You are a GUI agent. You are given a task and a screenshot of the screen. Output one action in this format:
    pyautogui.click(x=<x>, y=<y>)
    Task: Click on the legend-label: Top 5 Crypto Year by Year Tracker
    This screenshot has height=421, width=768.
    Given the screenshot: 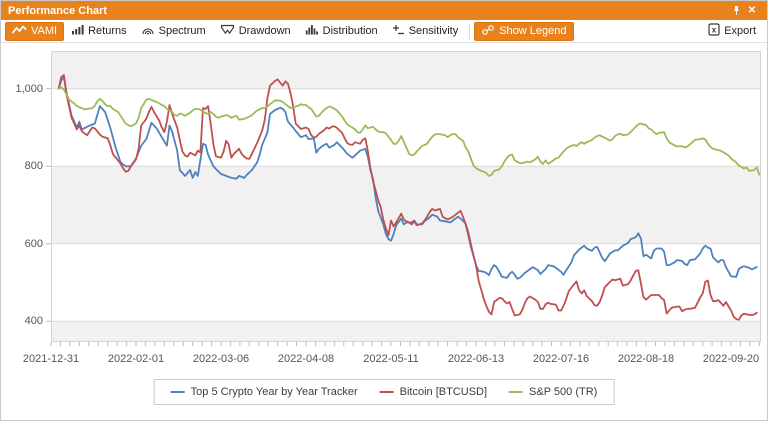 What is the action you would take?
    pyautogui.click(x=274, y=392)
    